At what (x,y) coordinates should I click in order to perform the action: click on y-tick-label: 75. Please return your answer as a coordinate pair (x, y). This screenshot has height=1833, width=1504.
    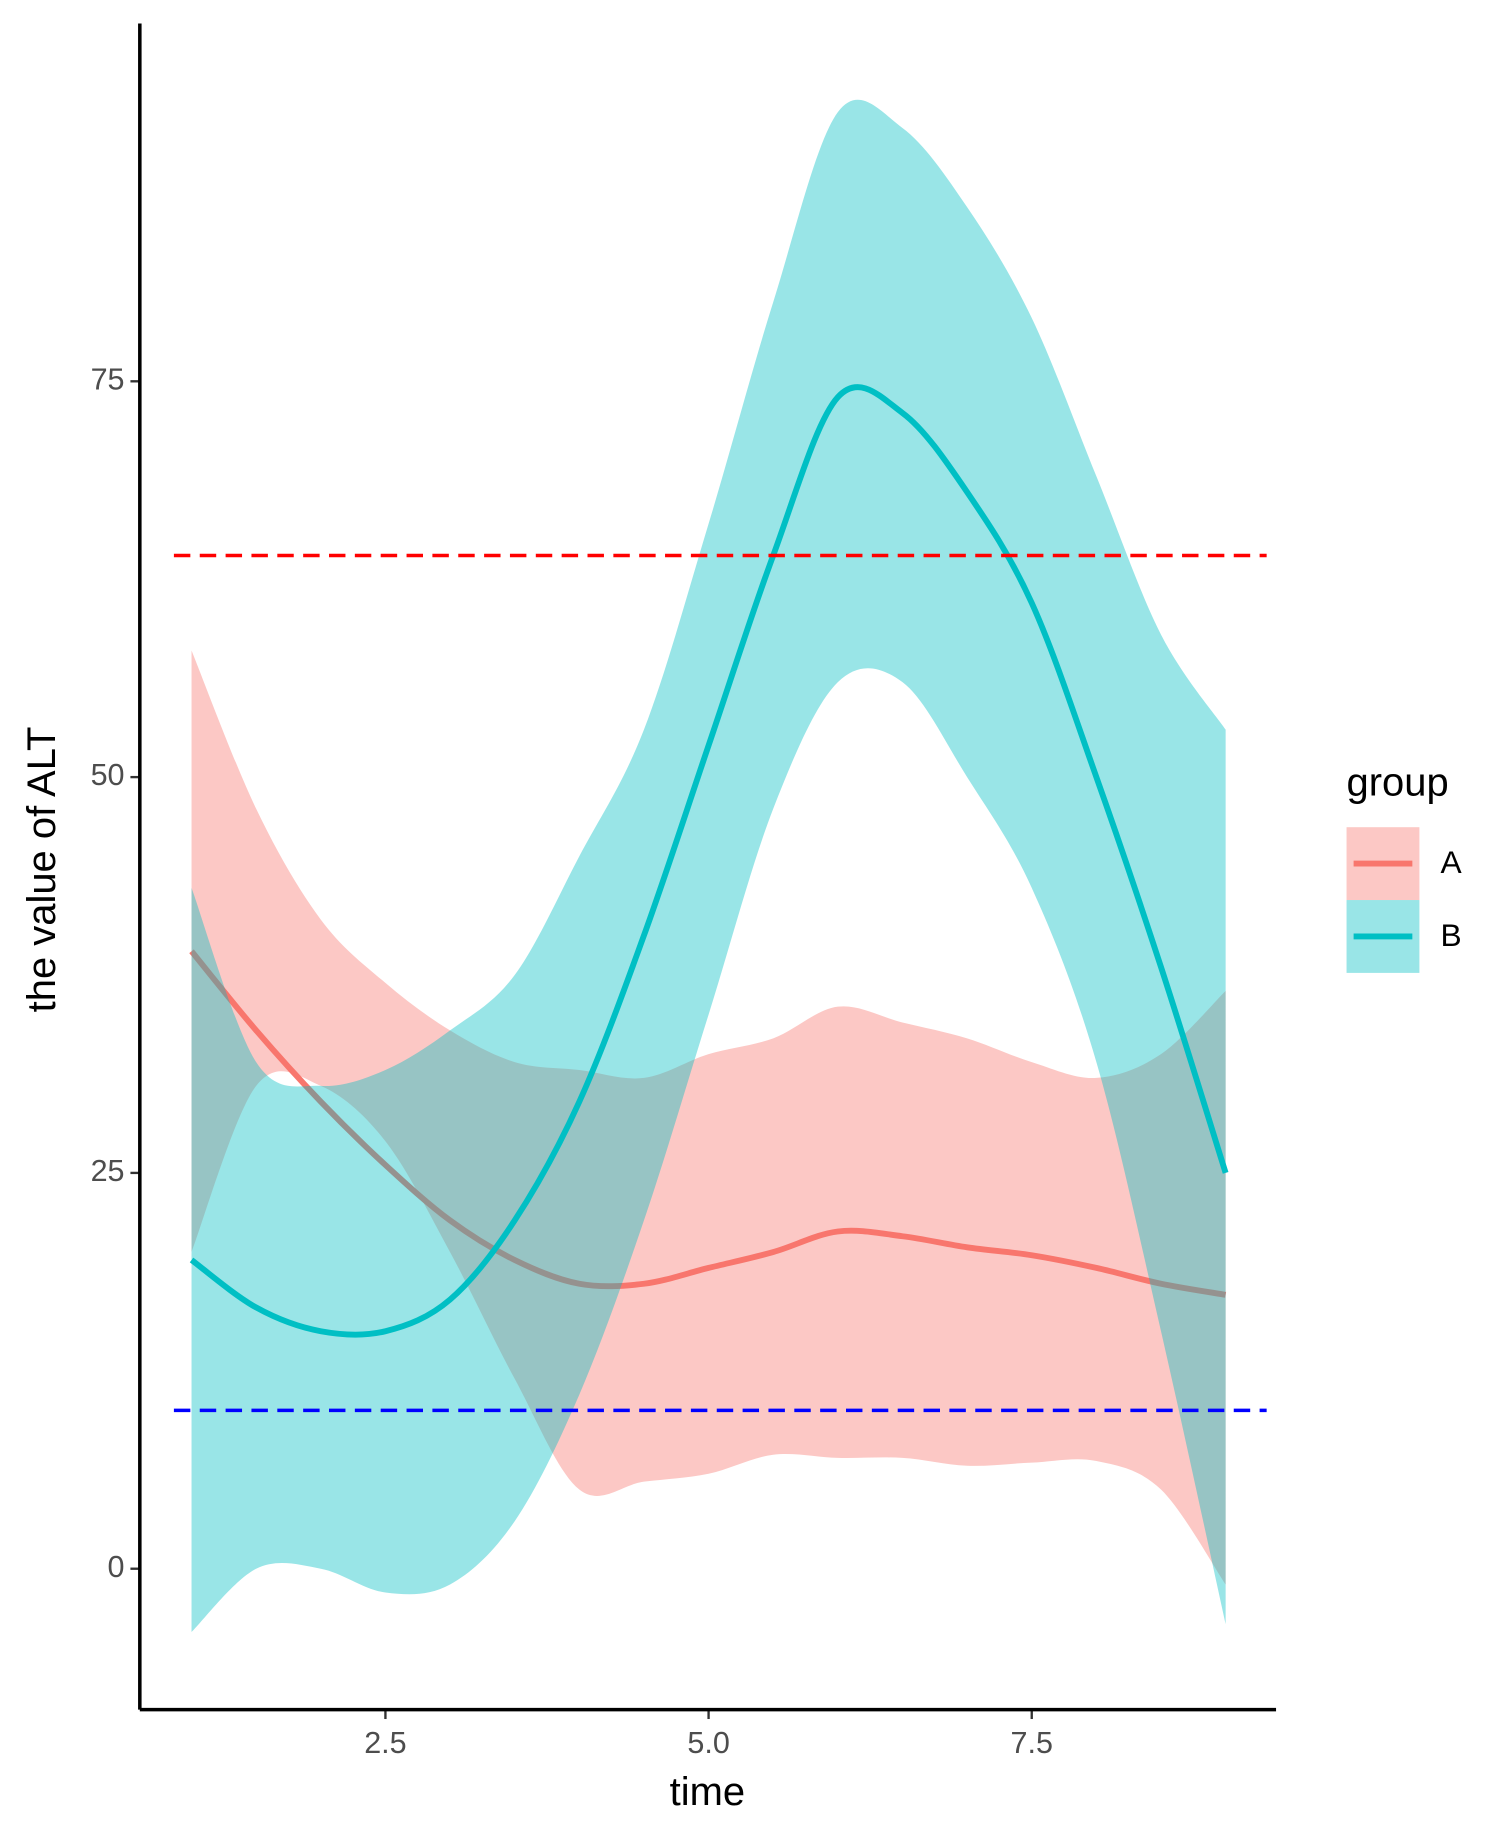
    Looking at the image, I should click on (108, 379).